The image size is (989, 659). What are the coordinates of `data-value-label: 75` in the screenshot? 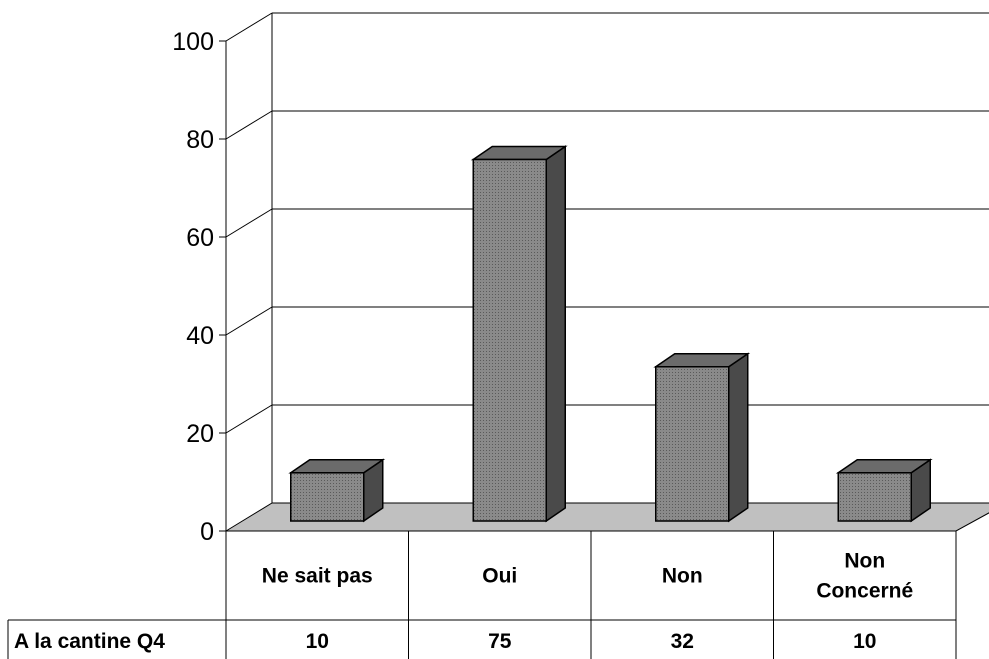 It's located at (500, 641).